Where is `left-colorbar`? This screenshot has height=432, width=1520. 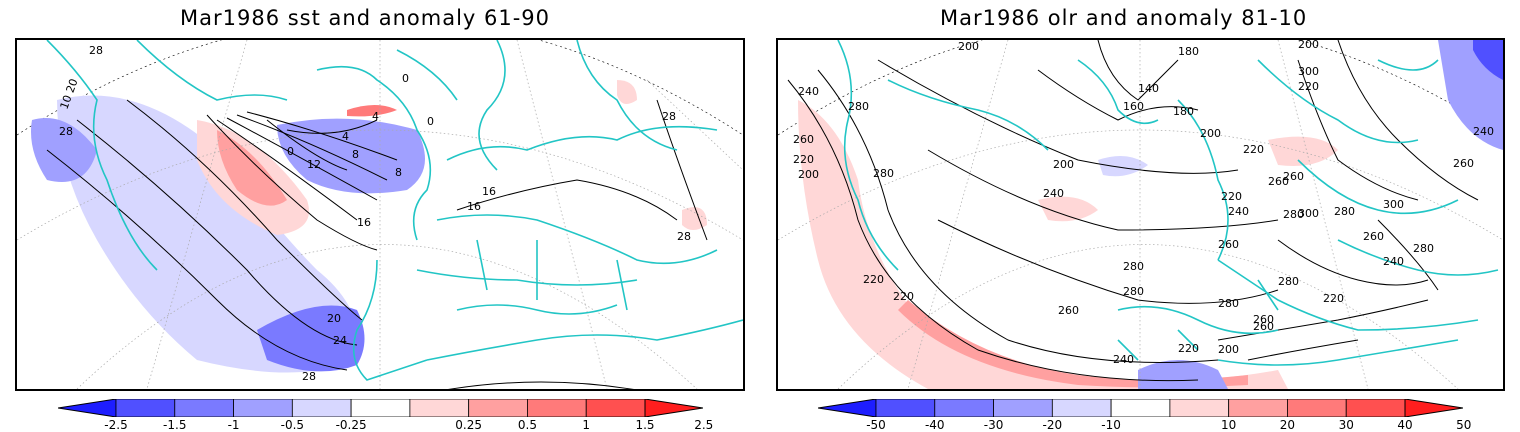 left-colorbar is located at coordinates (380, 408).